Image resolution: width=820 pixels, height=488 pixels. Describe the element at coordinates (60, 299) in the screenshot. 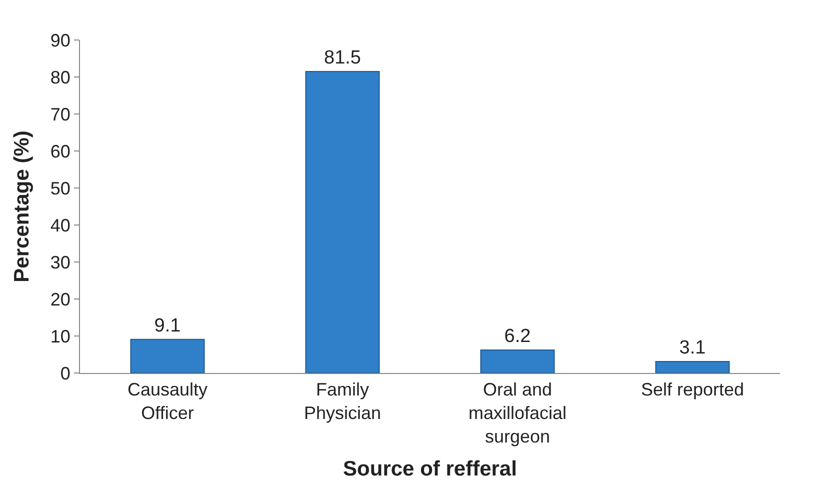

I see `y-tick-label: 20` at that location.